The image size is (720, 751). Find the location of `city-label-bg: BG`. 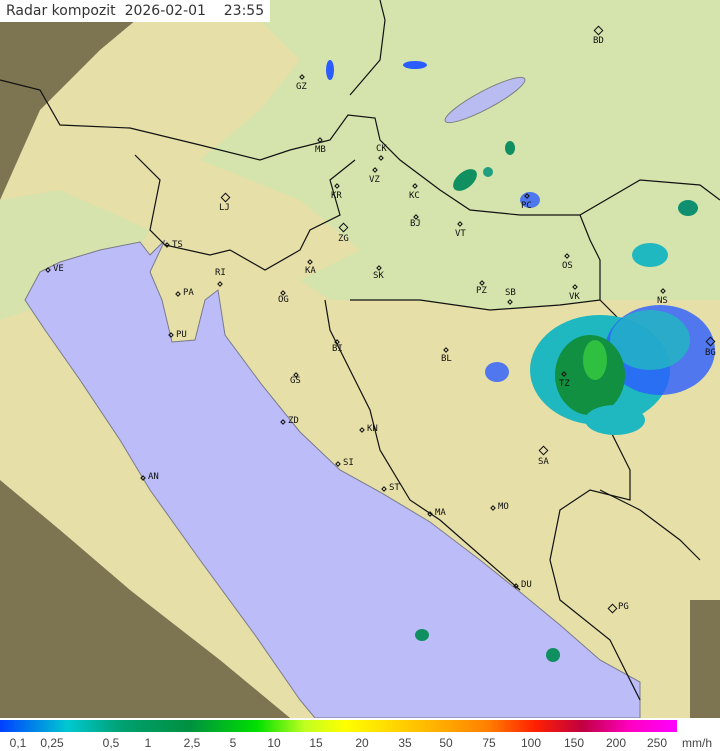

city-label-bg: BG is located at coordinates (710, 353).